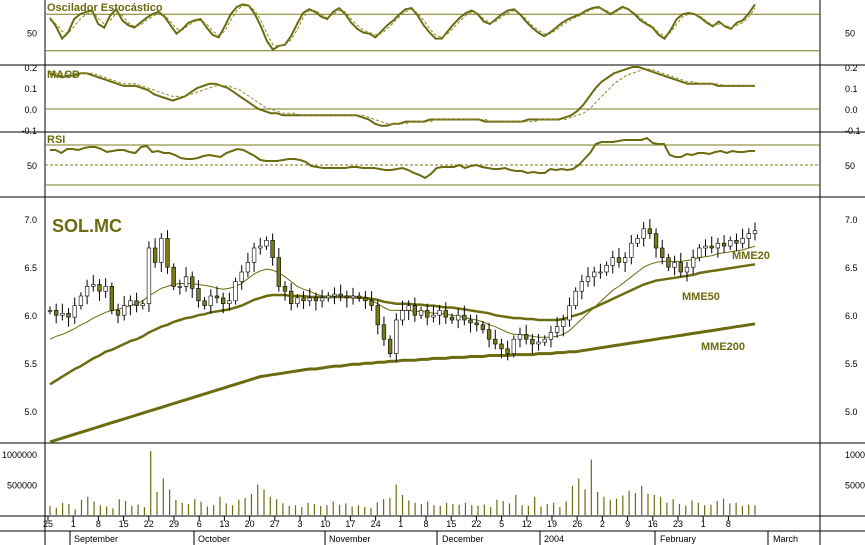 Image resolution: width=865 pixels, height=545 pixels. What do you see at coordinates (402, 158) in the screenshot?
I see `rsi-series-line` at bounding box center [402, 158].